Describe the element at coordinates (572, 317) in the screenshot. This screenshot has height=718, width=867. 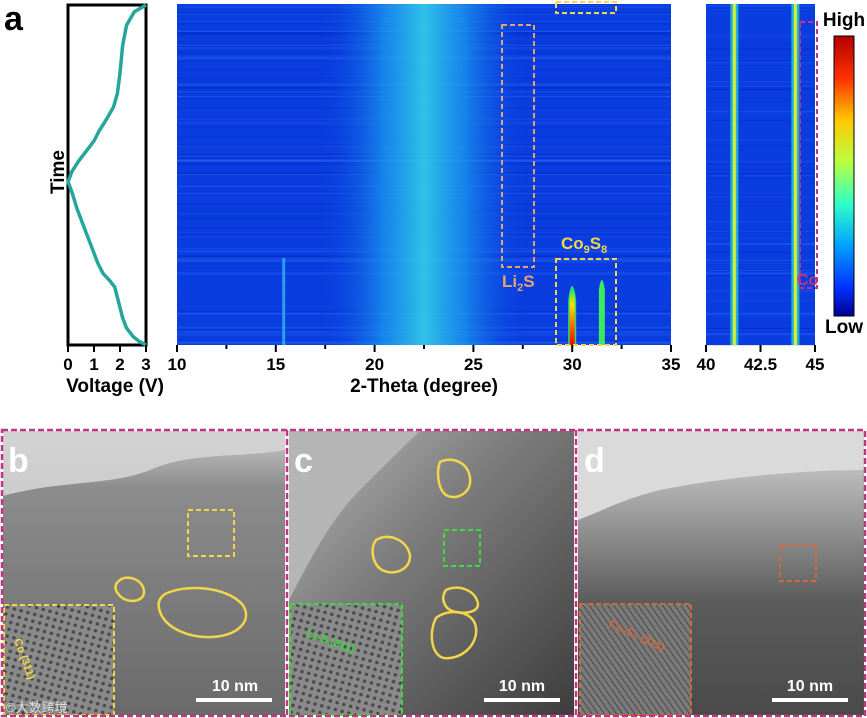
I see `xrd-peak-co9s8-main` at that location.